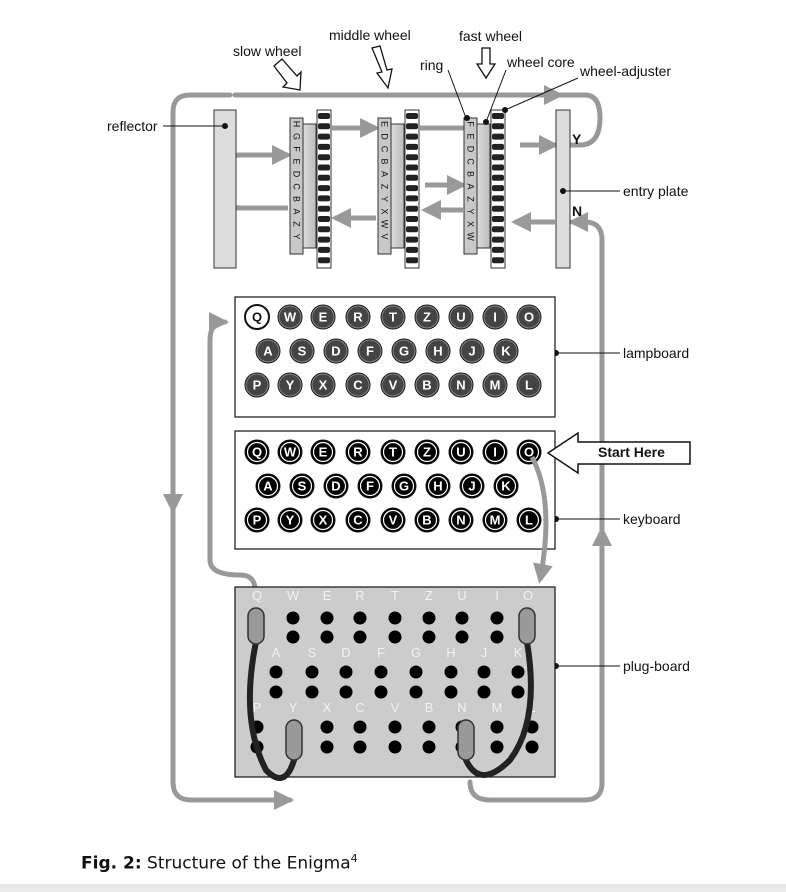 The width and height of the screenshot is (786, 892). What do you see at coordinates (327, 616) in the screenshot?
I see `plug-socket-e: E` at bounding box center [327, 616].